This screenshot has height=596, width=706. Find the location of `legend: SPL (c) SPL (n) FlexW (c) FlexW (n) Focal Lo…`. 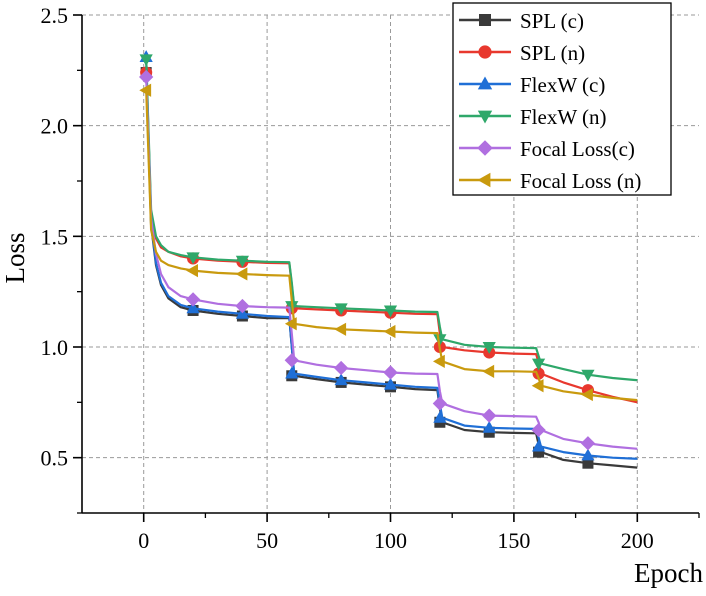

legend: SPL (c) SPL (n) FlexW (c) FlexW (n) Focal Lo… is located at coordinates (562, 99).